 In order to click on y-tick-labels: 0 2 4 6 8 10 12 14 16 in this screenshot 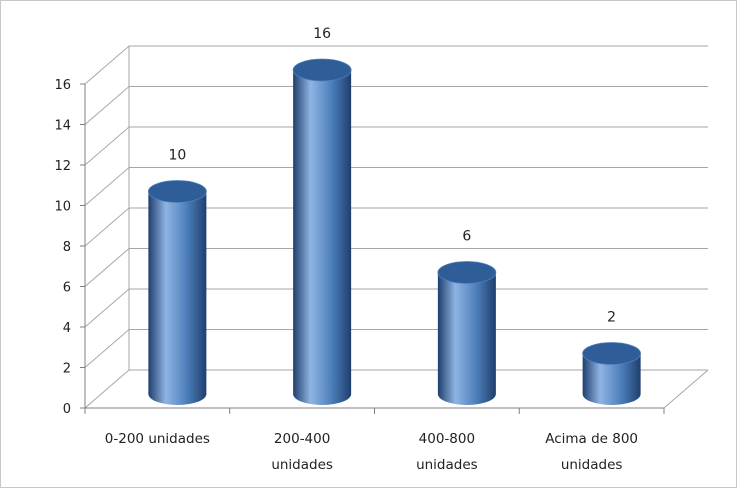, I will do `click(62, 247)`.